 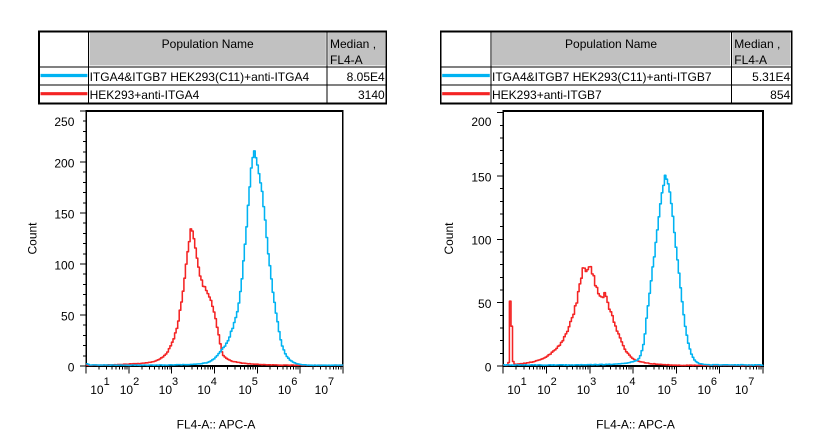 What do you see at coordinates (145, 95) in the screenshot?
I see `svg-text: HEK293+anti-ITGA4` at bounding box center [145, 95].